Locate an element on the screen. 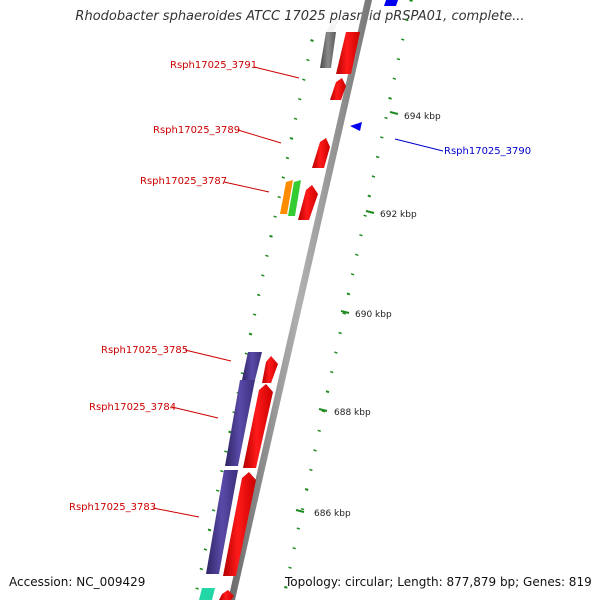 This screenshot has height=600, width=600. gene-label-3791: Rsph17025_3791 is located at coordinates (213, 65).